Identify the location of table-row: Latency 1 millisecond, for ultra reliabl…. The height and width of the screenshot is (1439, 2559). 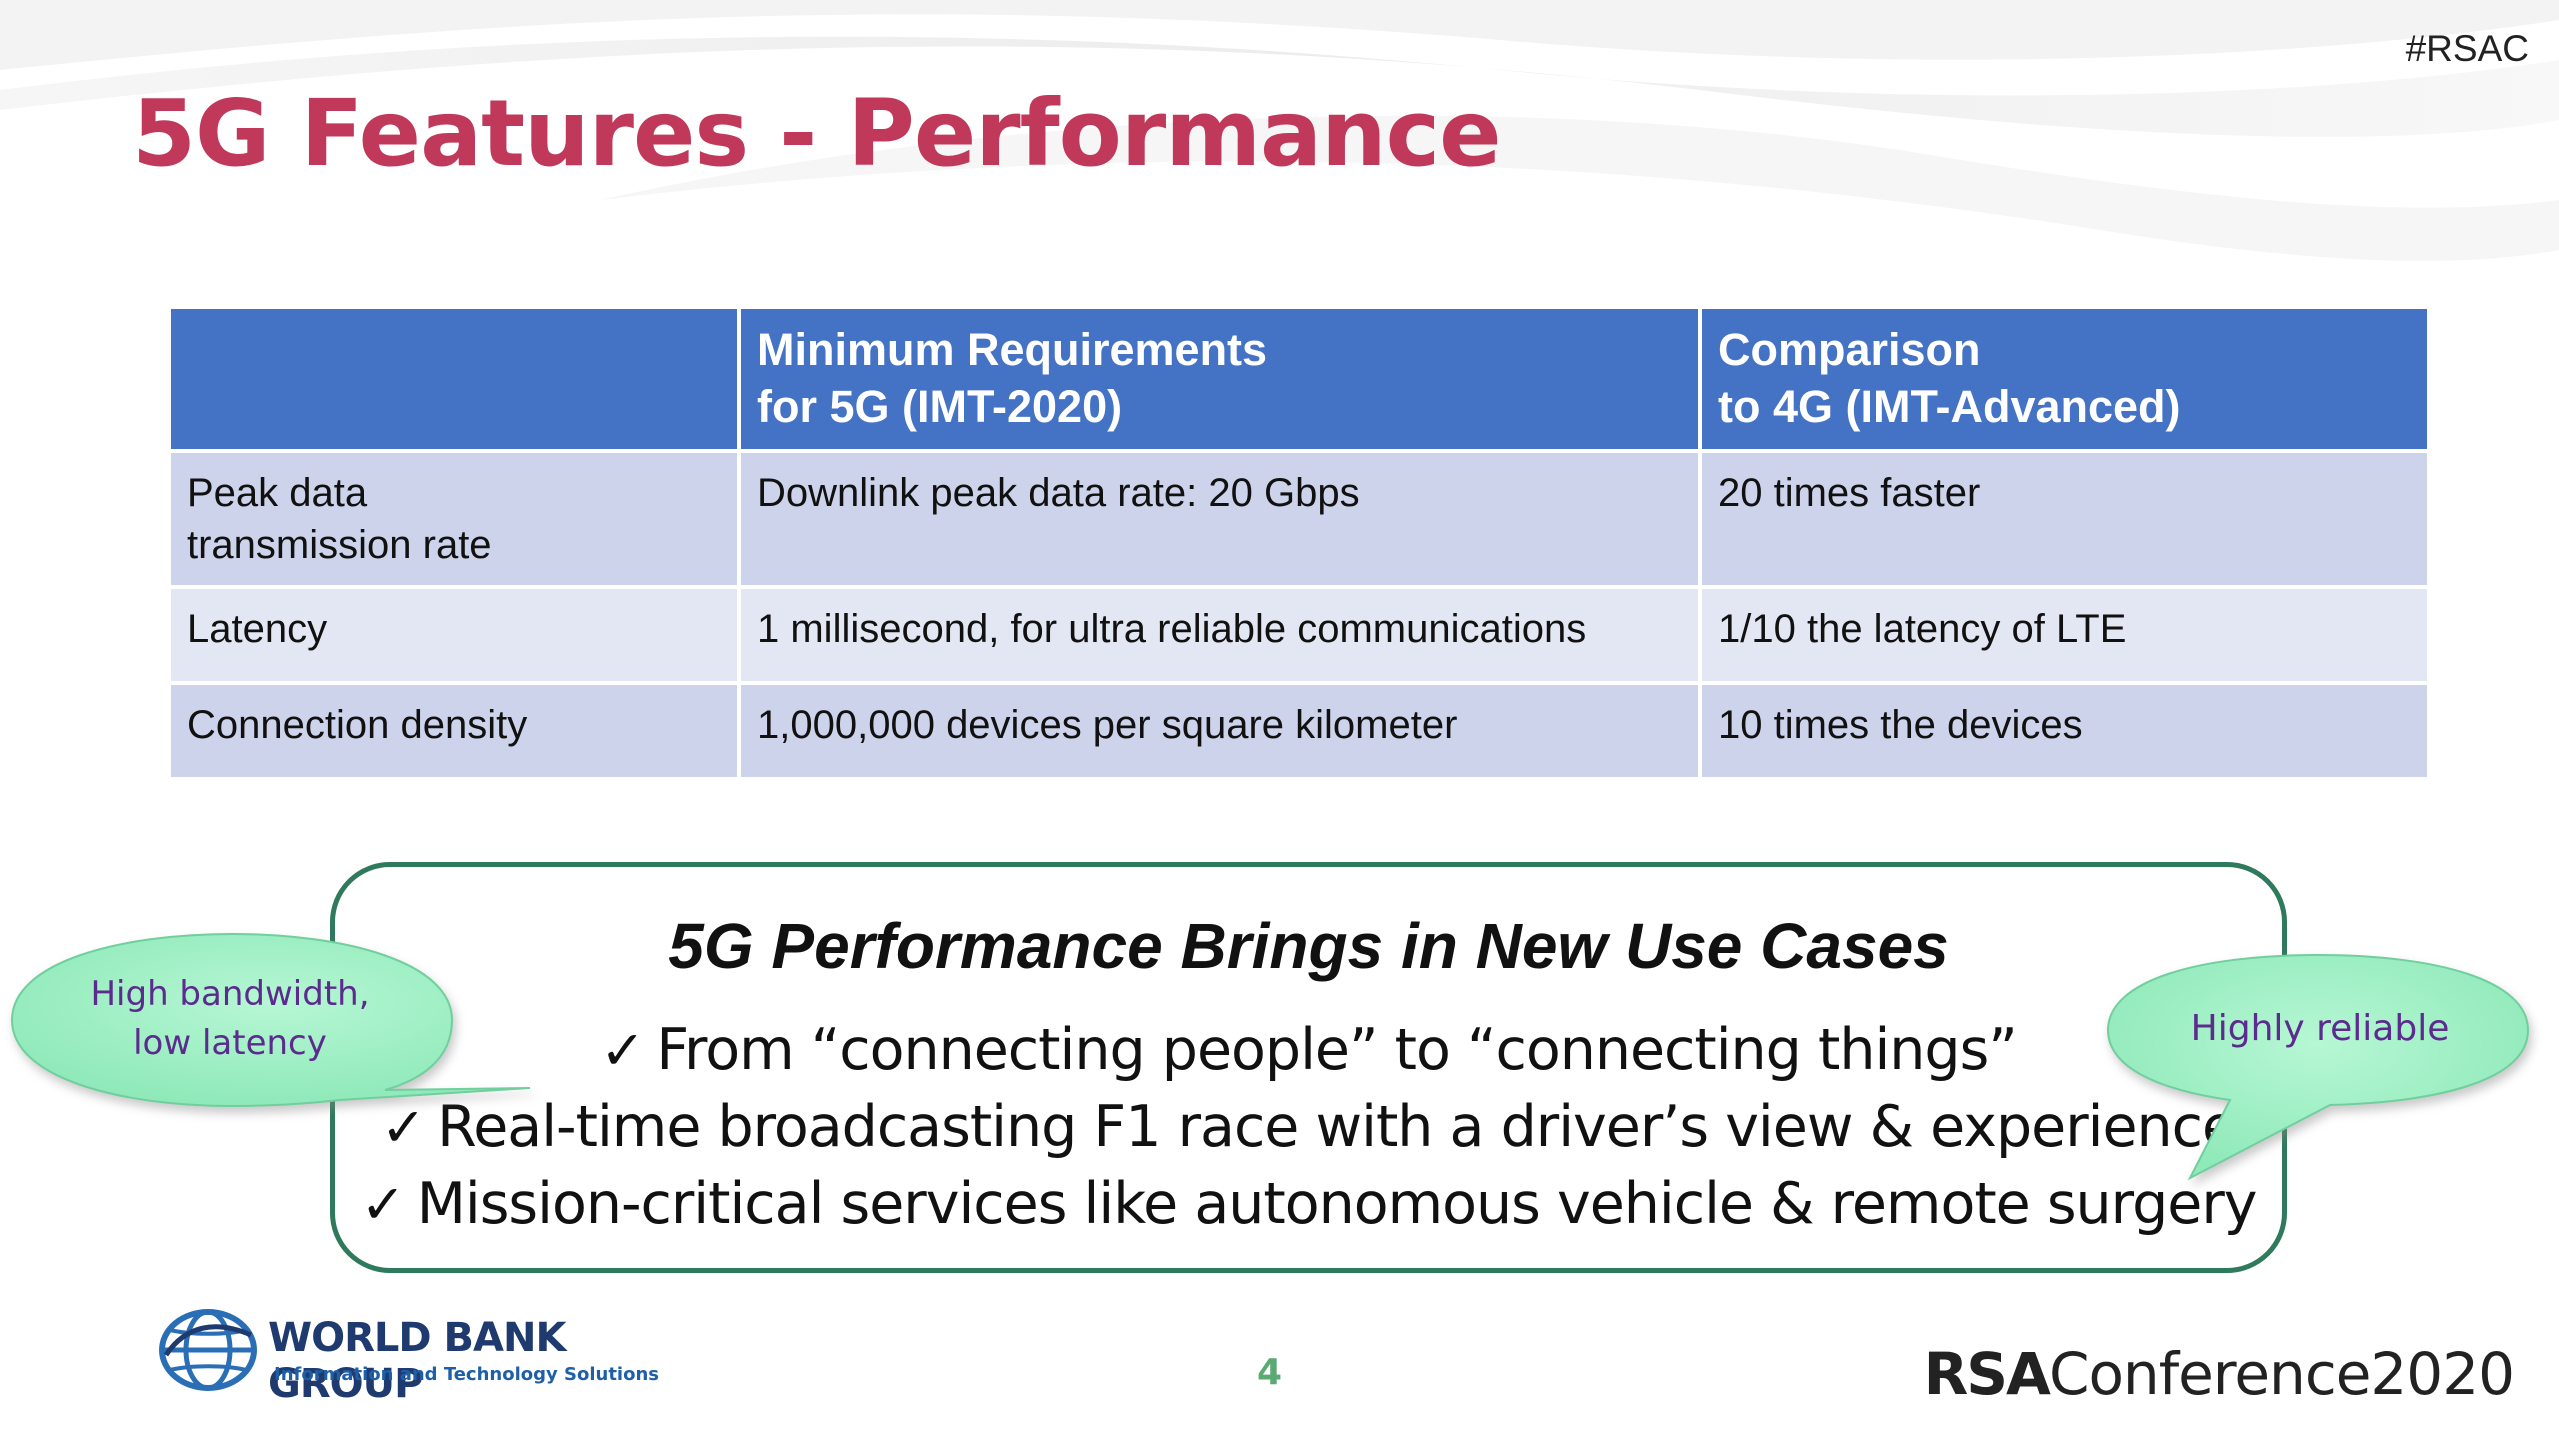
(1299, 635).